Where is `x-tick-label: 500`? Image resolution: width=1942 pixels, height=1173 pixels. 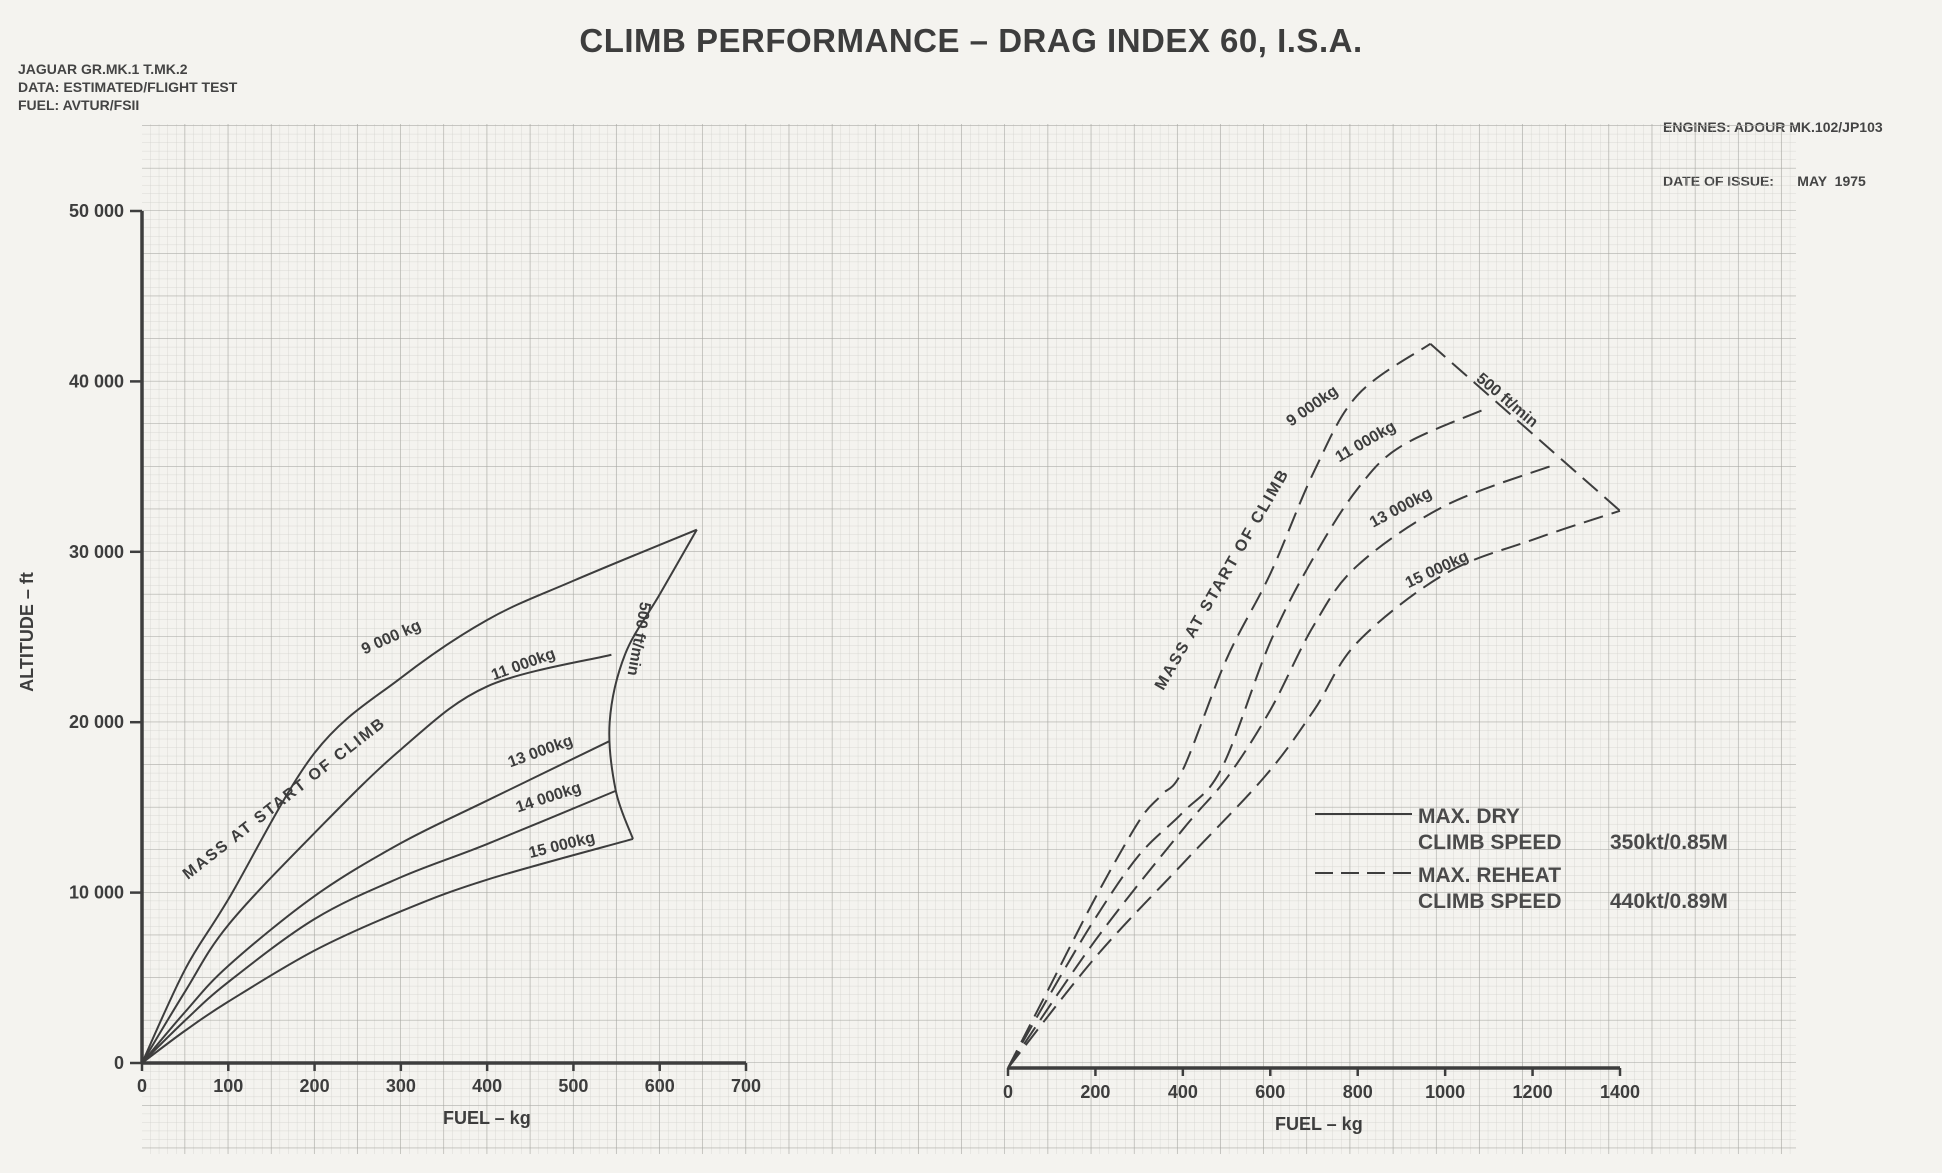 x-tick-label: 500 is located at coordinates (573, 1086).